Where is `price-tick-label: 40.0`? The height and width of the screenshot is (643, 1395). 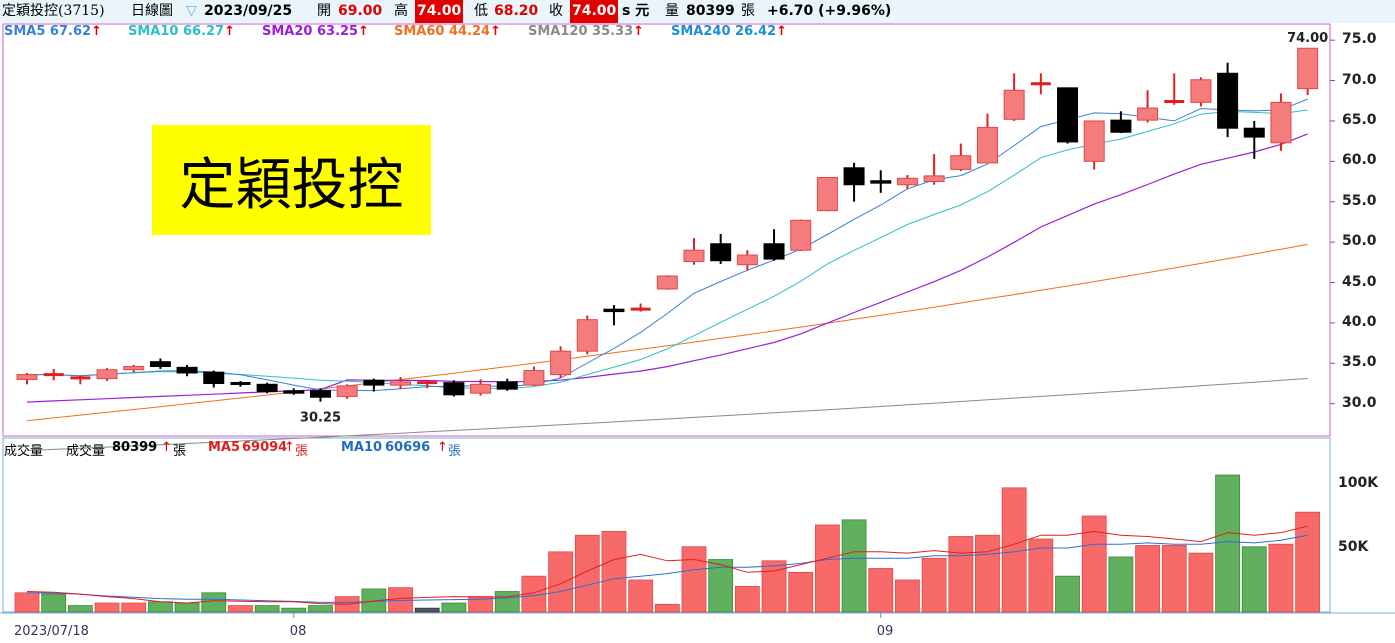
price-tick-label: 40.0 is located at coordinates (1359, 321).